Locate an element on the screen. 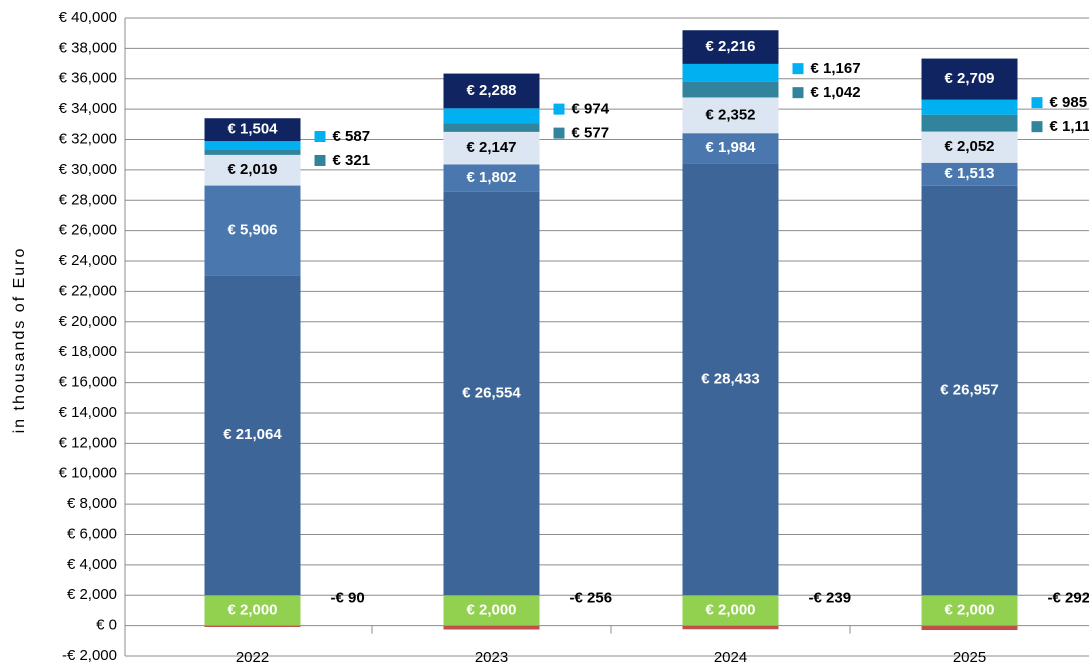 Image resolution: width=1089 pixels, height=665 pixels. data-label: € 1,802 is located at coordinates (491, 177).